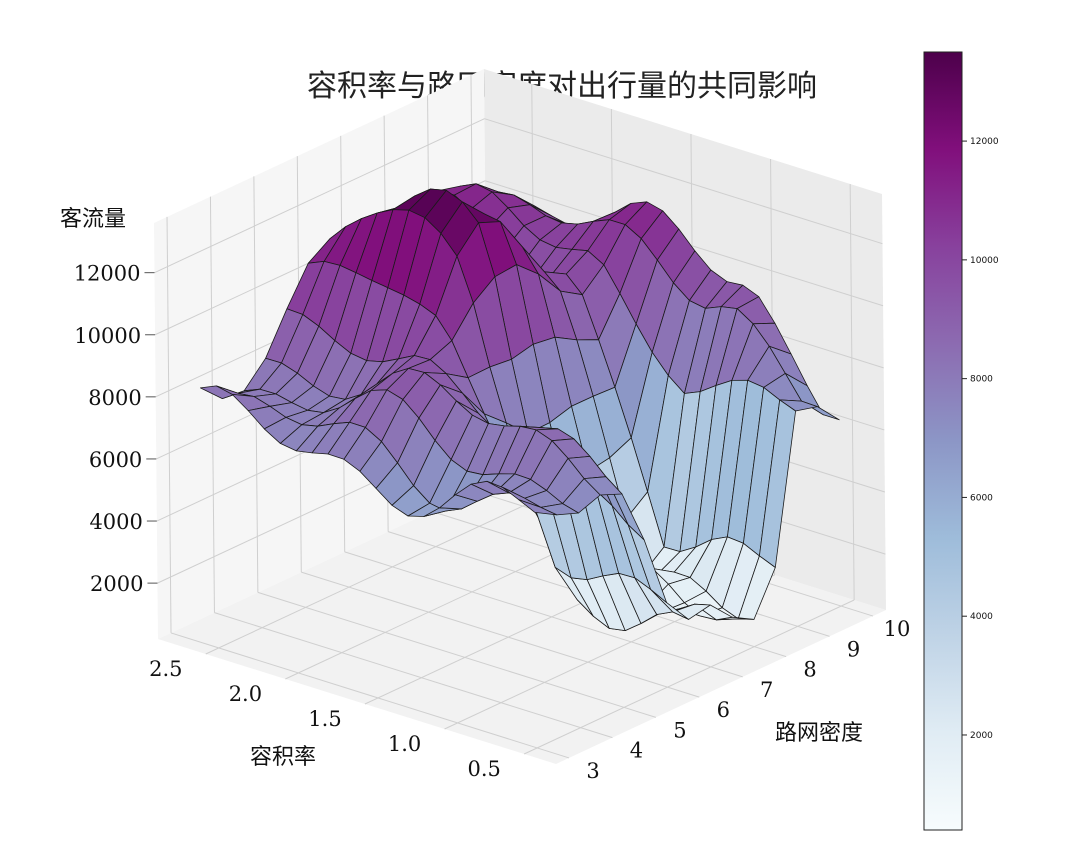 This screenshot has height=844, width=1090. Describe the element at coordinates (897, 629) in the screenshot. I see `y-tick-label: 10` at that location.